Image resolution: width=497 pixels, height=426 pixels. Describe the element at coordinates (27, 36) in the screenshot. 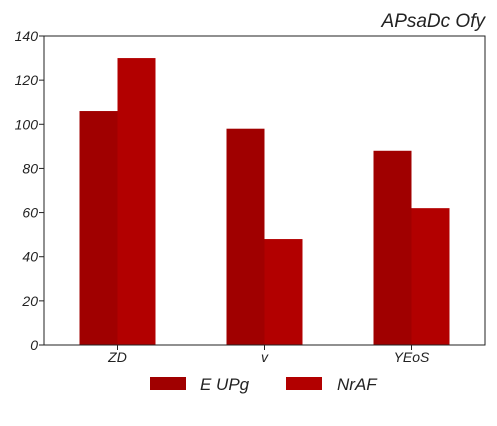

I see `y-tick-label: 140` at that location.